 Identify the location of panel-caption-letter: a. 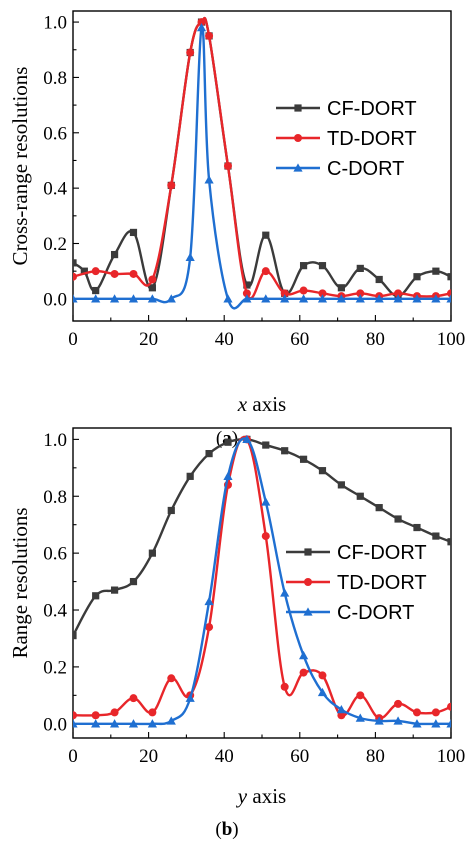
(227, 438).